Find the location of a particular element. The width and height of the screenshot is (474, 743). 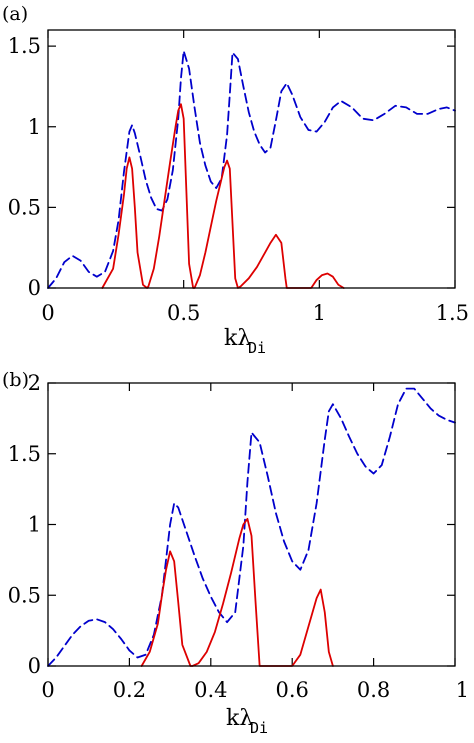

panel-b-xlabel-subscript: Di is located at coordinates (259, 728).